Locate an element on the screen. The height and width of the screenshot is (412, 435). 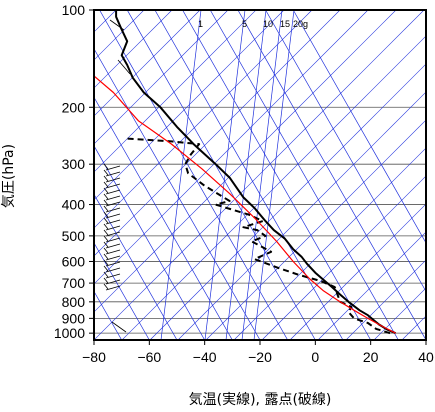
y-tick-label: 500 is located at coordinates (74, 236).